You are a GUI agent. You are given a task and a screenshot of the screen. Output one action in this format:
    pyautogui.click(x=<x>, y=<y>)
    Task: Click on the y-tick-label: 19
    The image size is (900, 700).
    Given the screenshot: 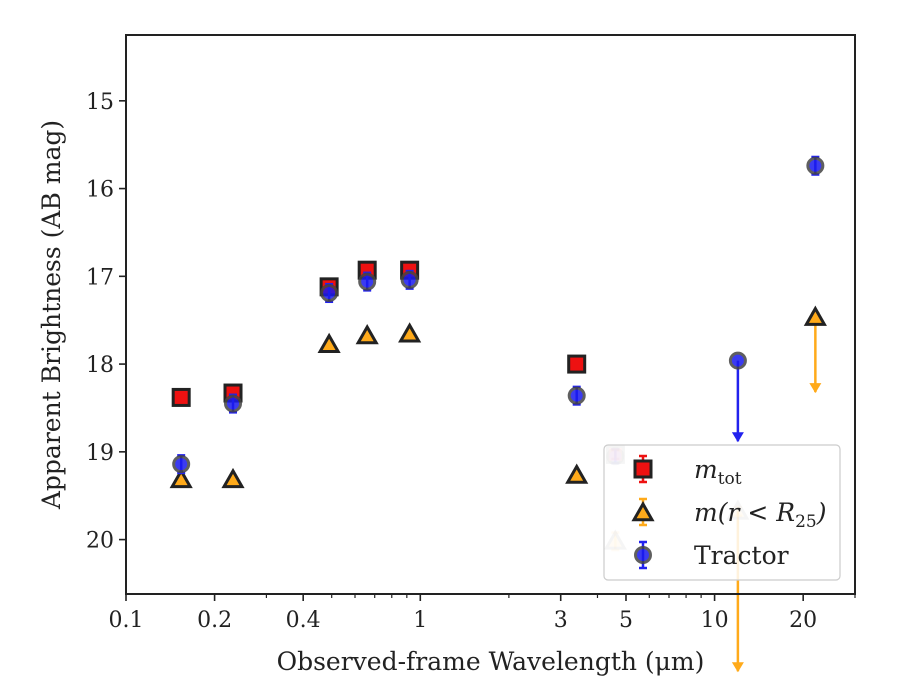 What is the action you would take?
    pyautogui.click(x=100, y=453)
    